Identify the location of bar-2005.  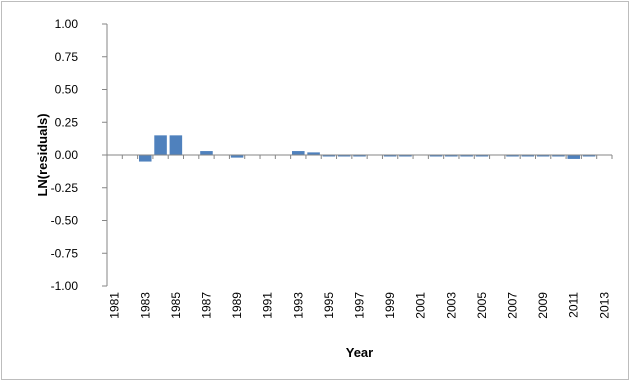
(482, 156).